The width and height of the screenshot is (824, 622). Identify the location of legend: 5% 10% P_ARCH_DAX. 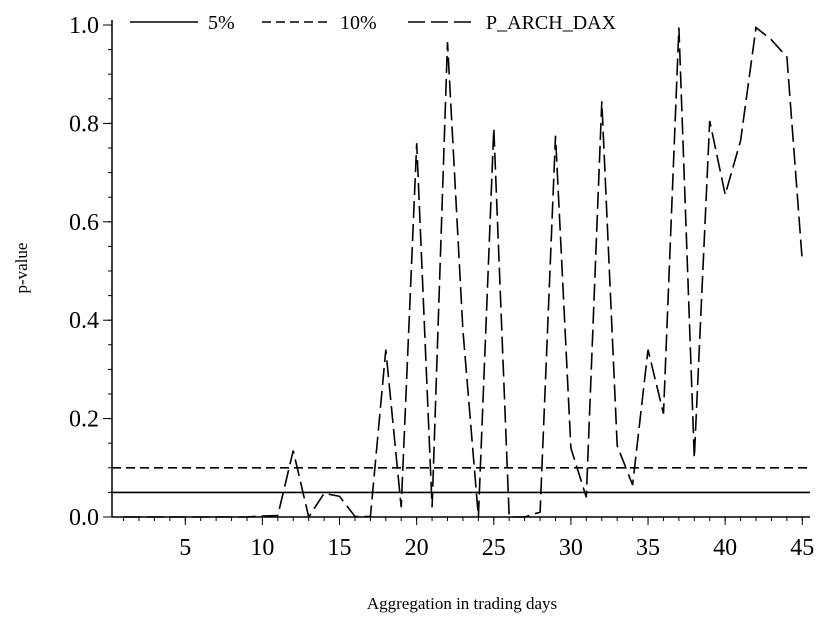
(373, 23).